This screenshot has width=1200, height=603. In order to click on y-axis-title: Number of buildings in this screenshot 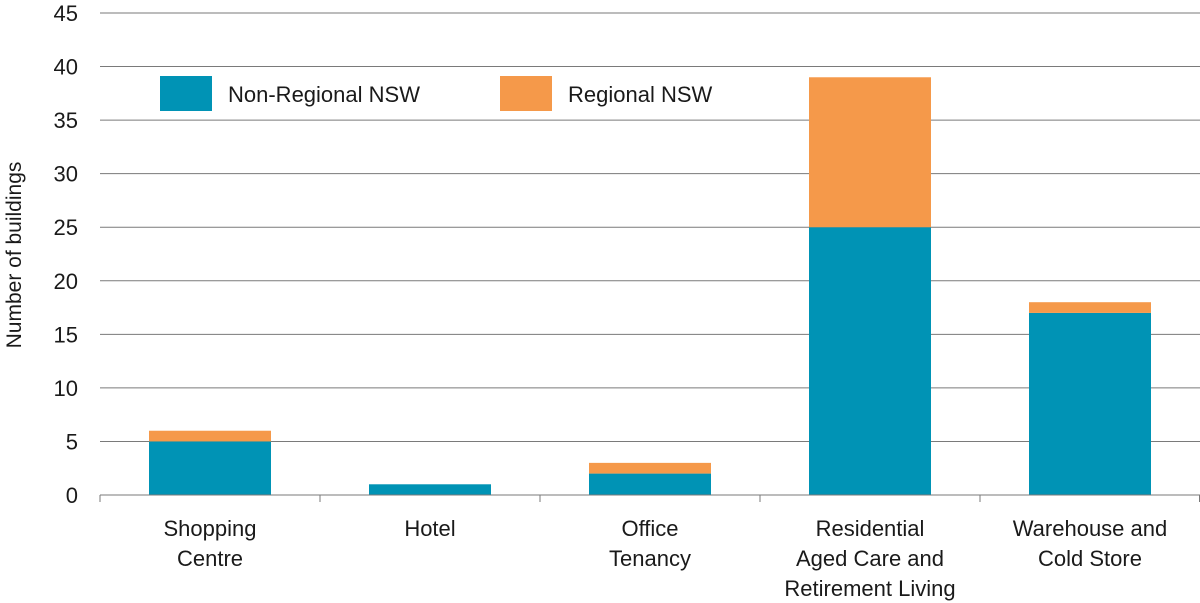, I will do `click(14, 255)`.